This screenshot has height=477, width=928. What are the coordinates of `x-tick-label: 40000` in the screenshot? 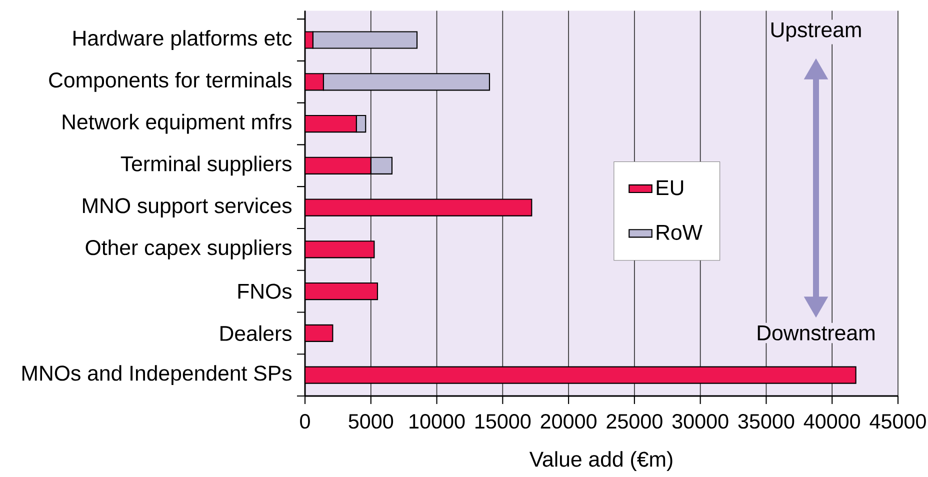 It's located at (832, 421).